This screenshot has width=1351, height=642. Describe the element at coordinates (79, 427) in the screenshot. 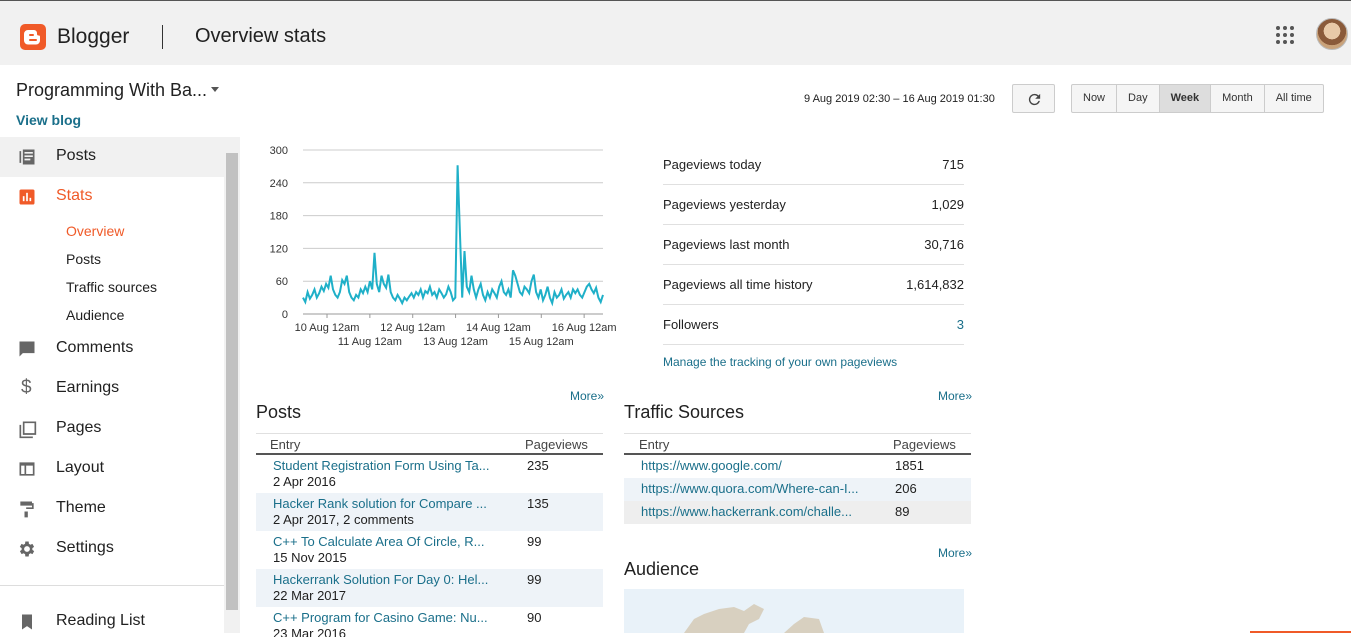

I see `sidebar-item-label: Pages` at that location.